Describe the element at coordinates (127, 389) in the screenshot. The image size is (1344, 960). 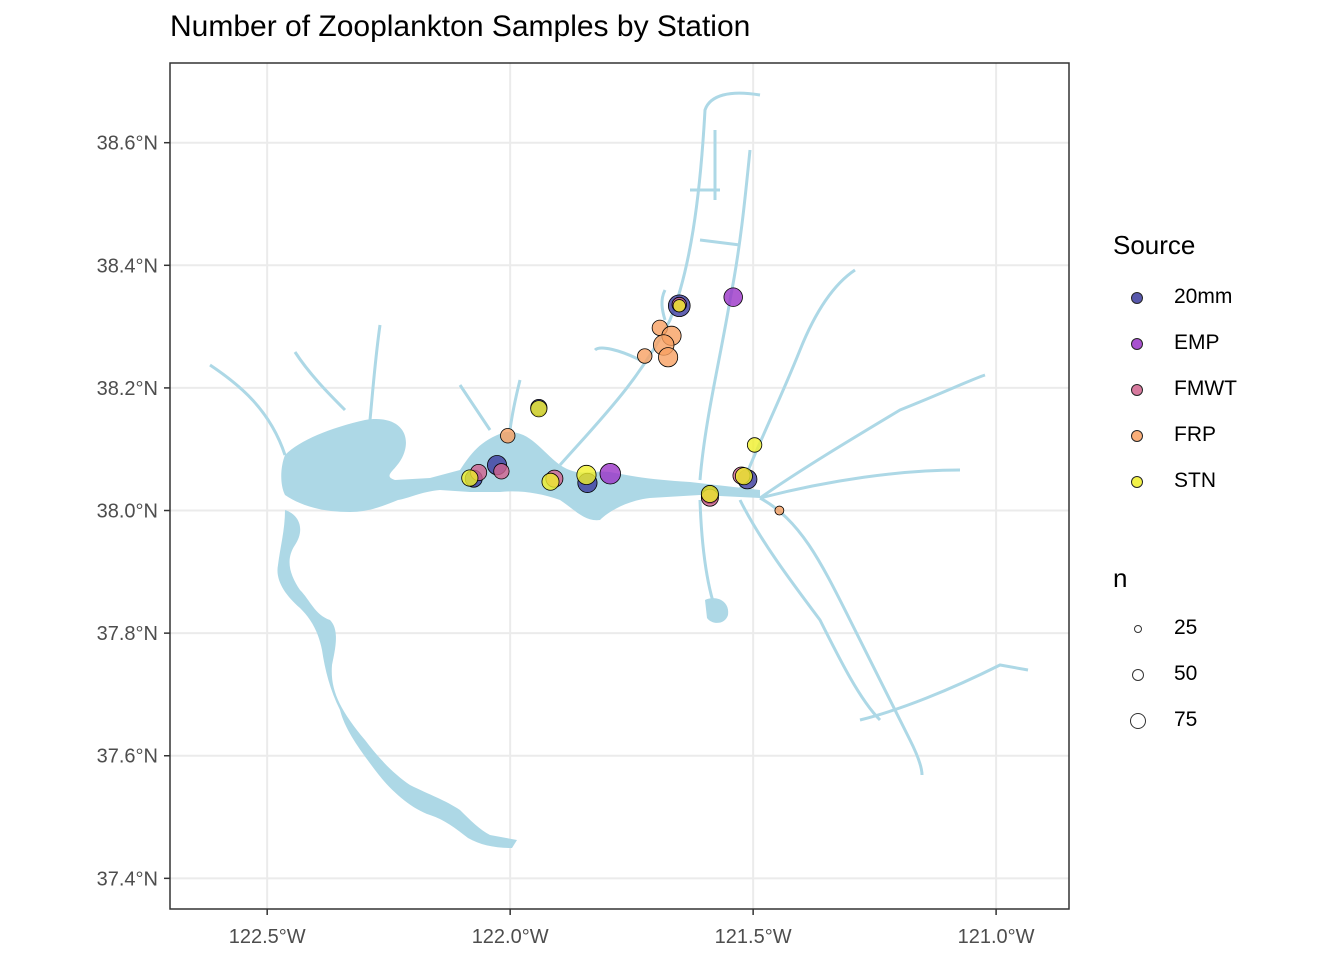
I see `y-tick-label: 38.2°N` at that location.